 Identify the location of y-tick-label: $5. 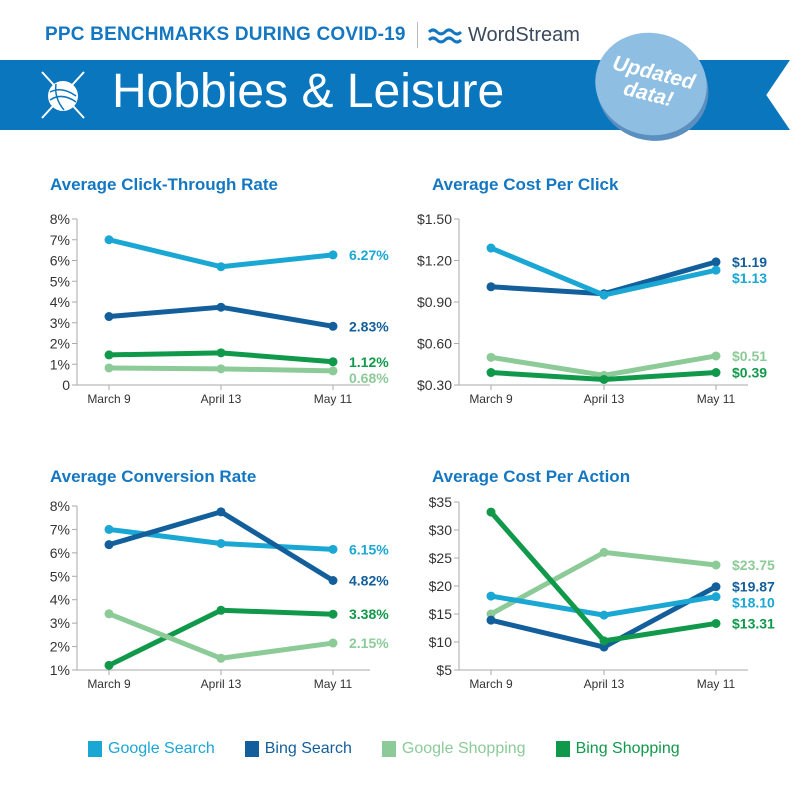
(444, 670).